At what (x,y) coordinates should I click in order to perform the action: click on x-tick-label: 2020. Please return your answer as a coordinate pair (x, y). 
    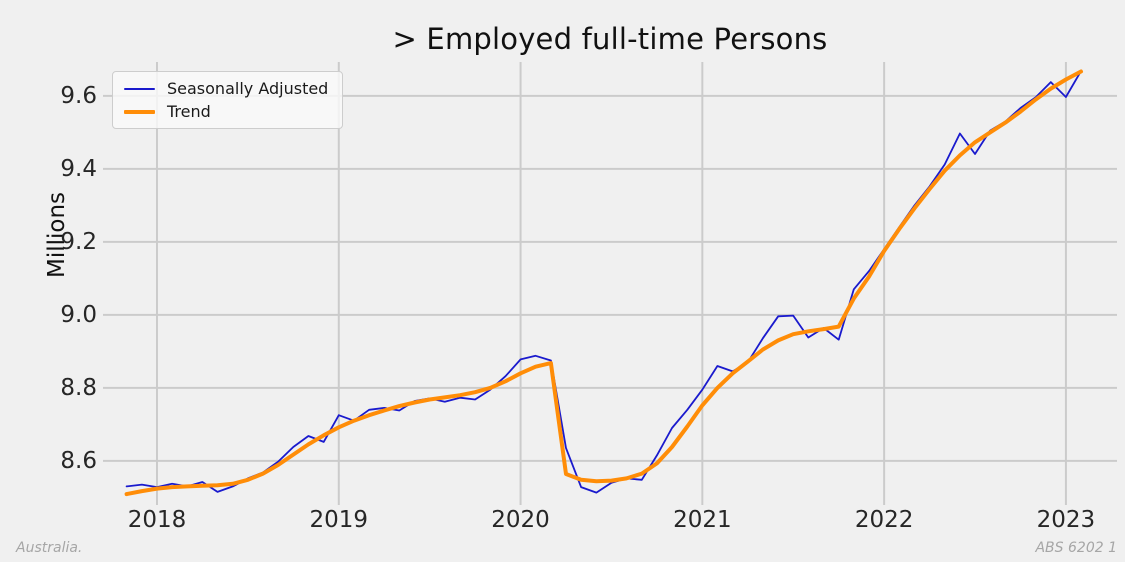
    Looking at the image, I should click on (520, 520).